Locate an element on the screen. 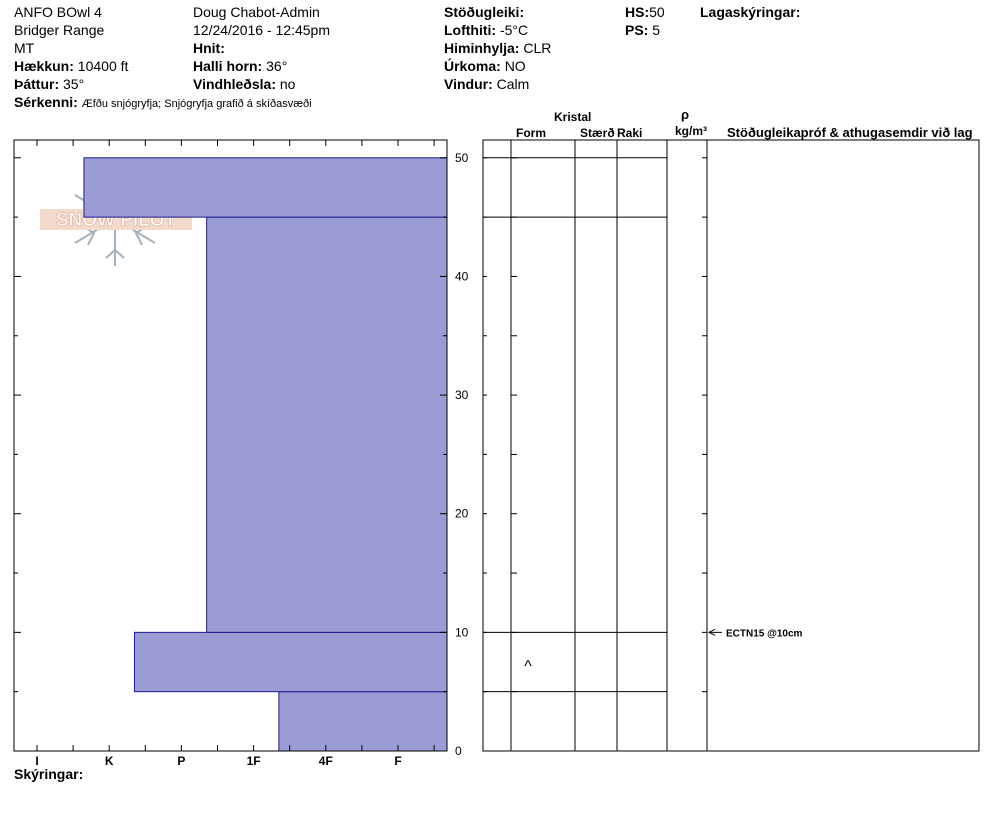  precip-value: NO is located at coordinates (515, 66).